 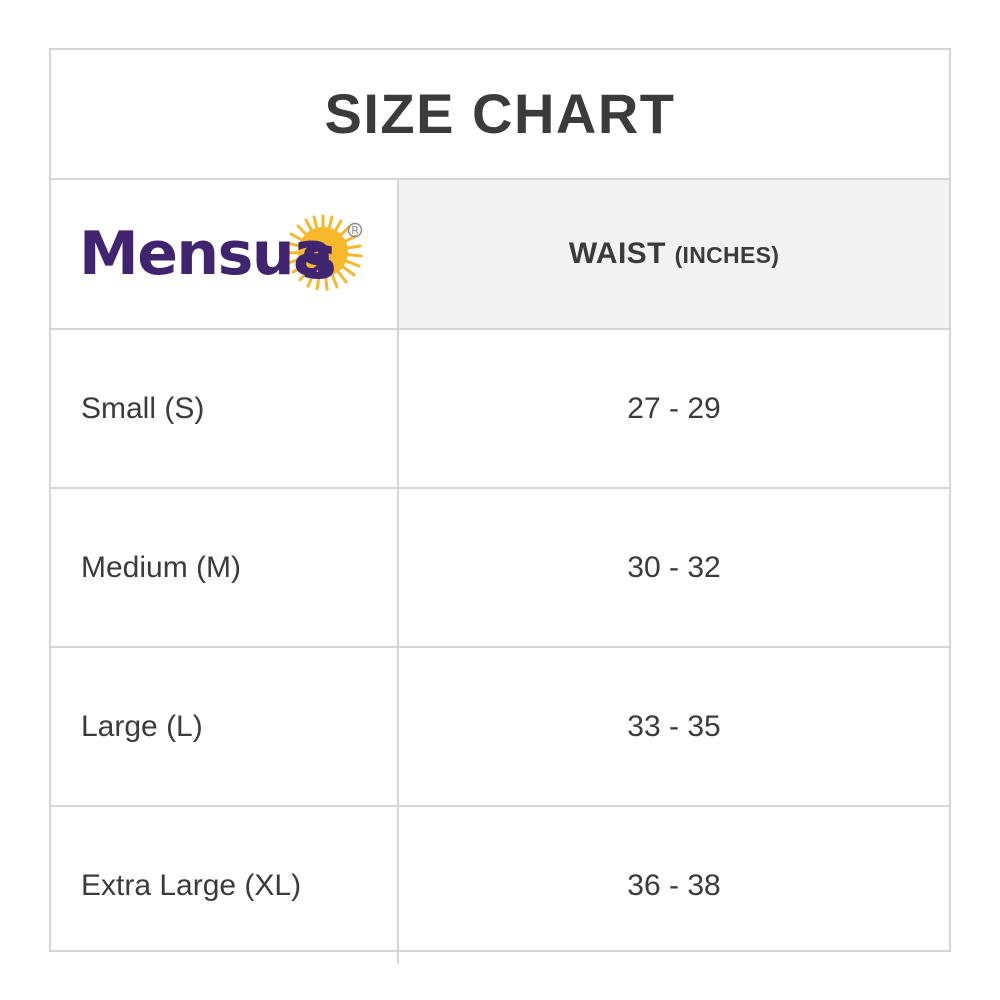 I want to click on svg-text: R, so click(x=355, y=230).